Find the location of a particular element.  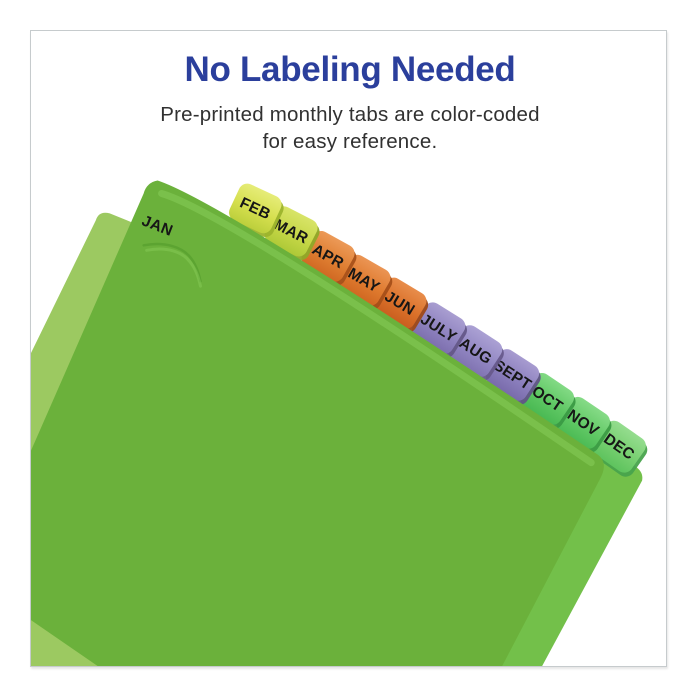

tab-shape is located at coordinates (255, 208).